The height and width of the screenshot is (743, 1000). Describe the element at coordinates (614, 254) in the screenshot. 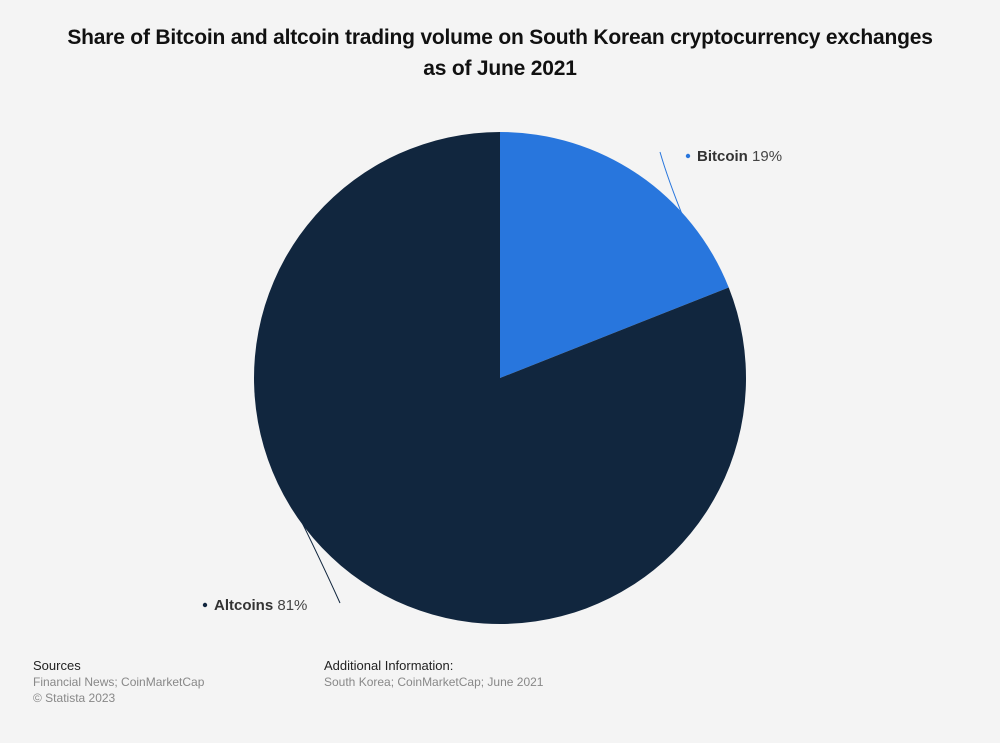

I see `pie-slice-bitcoin` at that location.